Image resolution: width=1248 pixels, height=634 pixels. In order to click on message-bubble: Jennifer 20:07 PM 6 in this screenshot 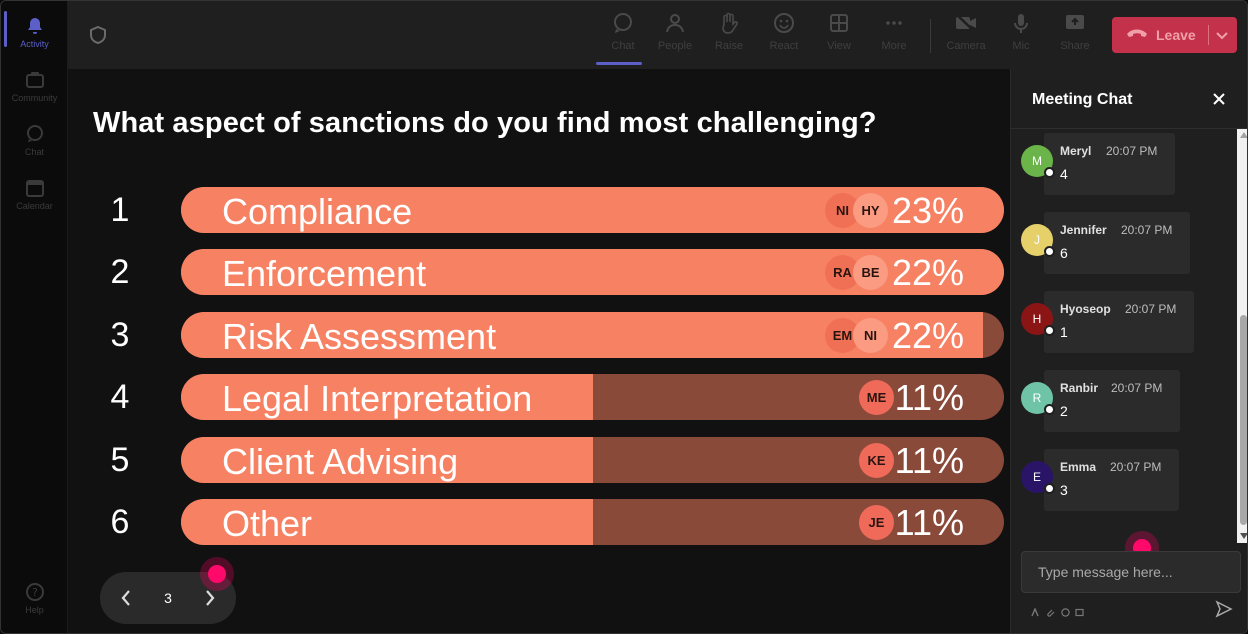, I will do `click(1117, 243)`.